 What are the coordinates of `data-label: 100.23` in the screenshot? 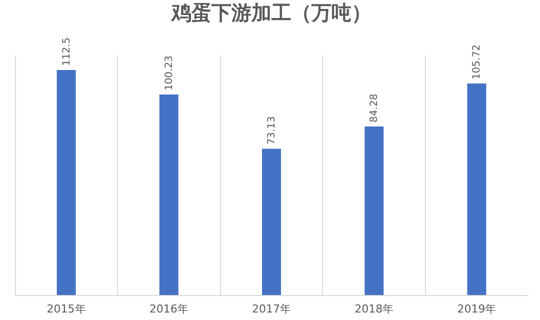 It's located at (169, 73).